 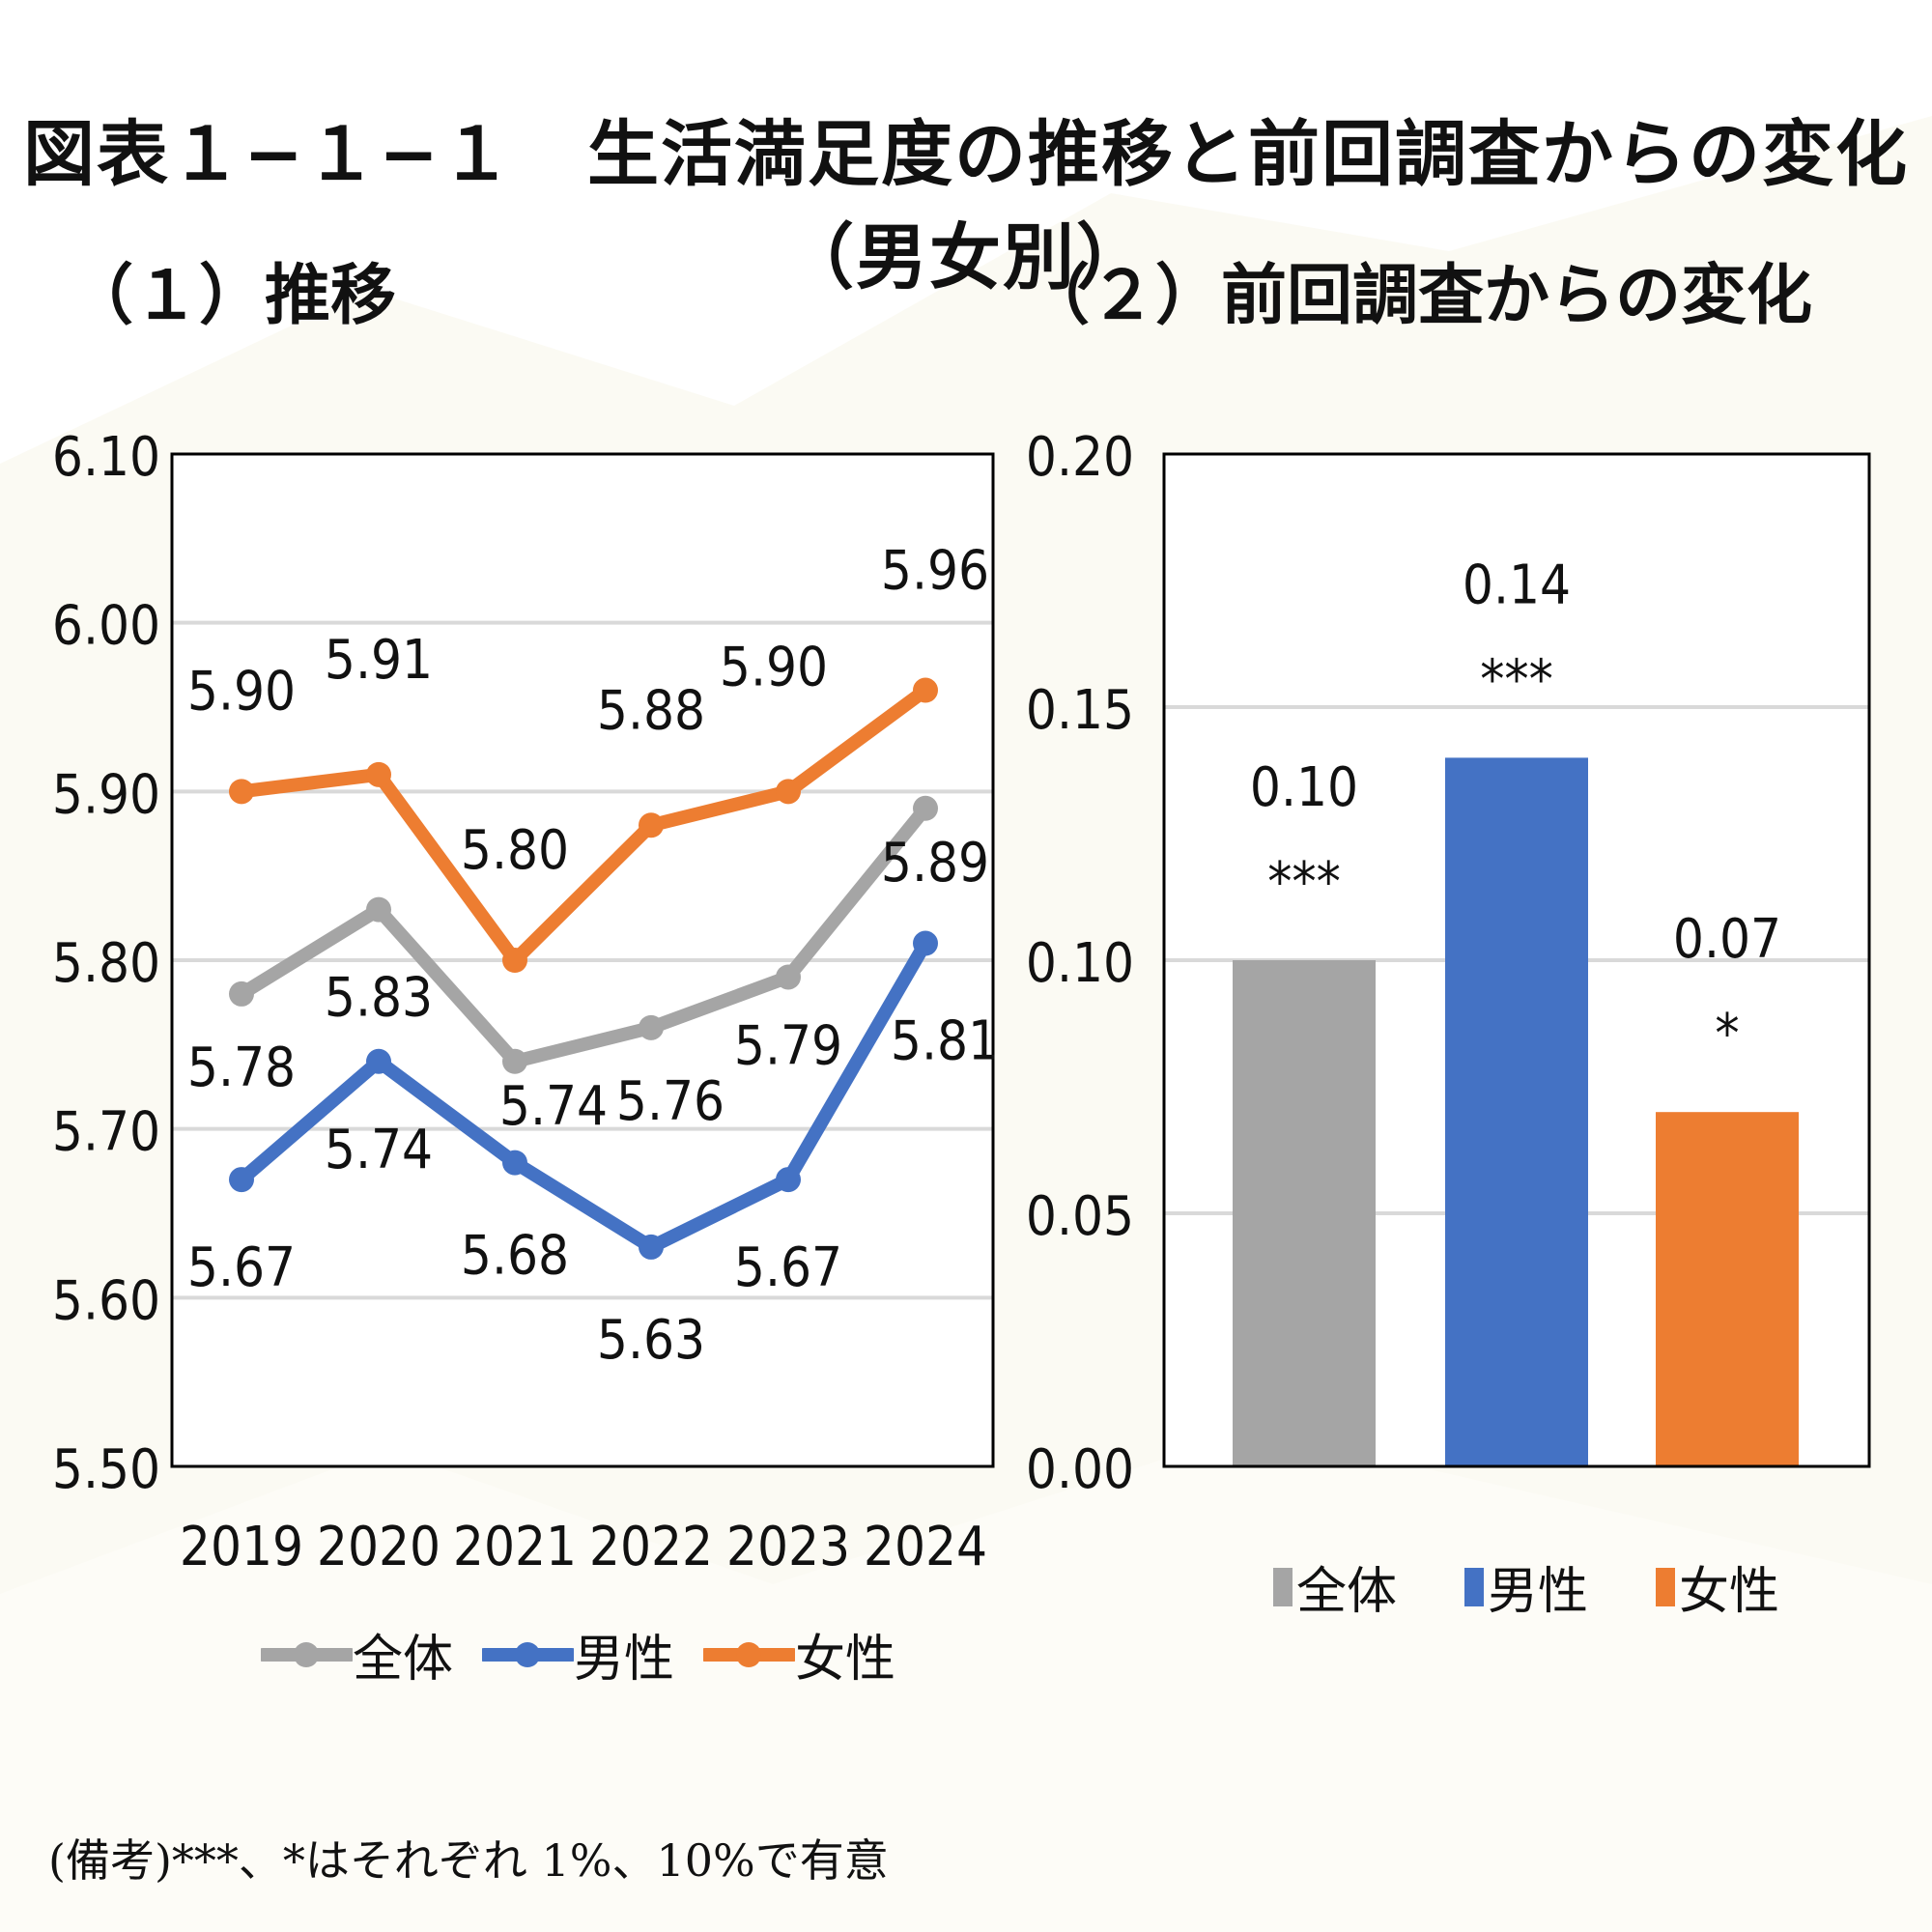 I want to click on bar-value-label: 0.10, so click(x=1304, y=787).